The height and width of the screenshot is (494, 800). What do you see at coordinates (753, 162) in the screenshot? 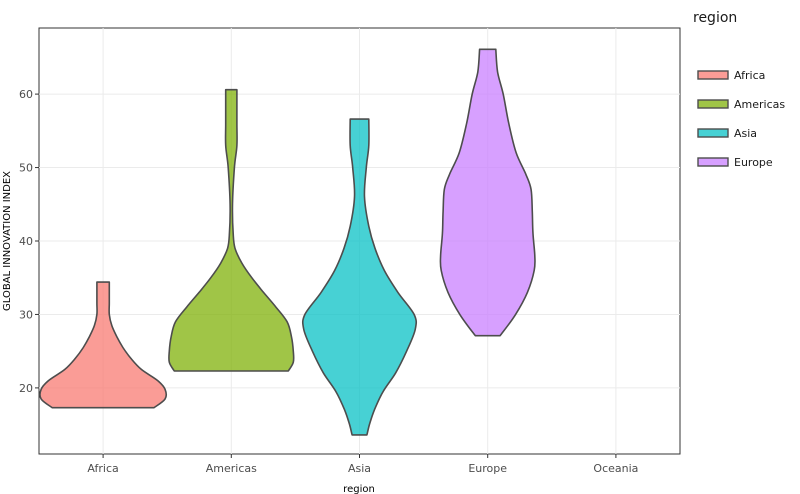
I see `legend-label: Europe` at bounding box center [753, 162].